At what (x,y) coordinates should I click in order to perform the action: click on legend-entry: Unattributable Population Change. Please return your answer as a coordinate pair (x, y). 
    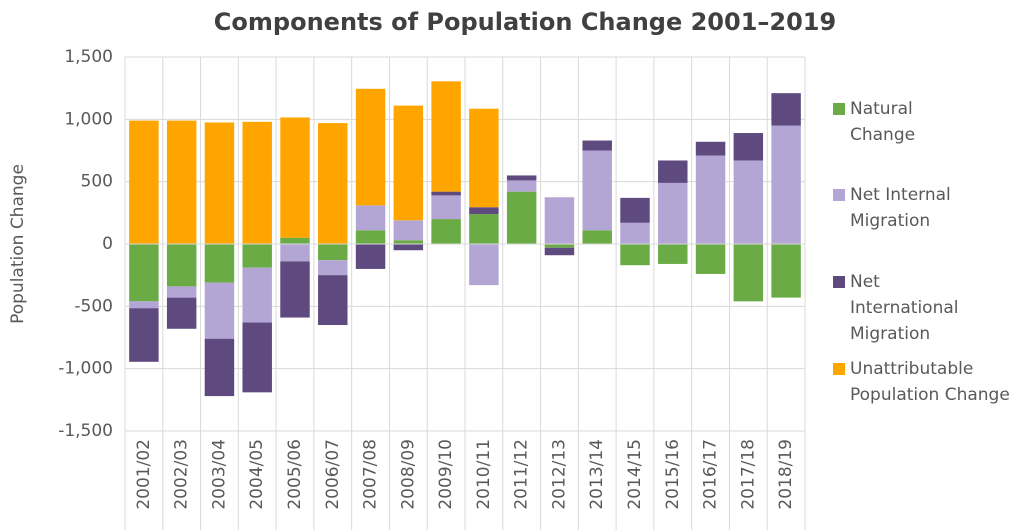
    Looking at the image, I should click on (921, 382).